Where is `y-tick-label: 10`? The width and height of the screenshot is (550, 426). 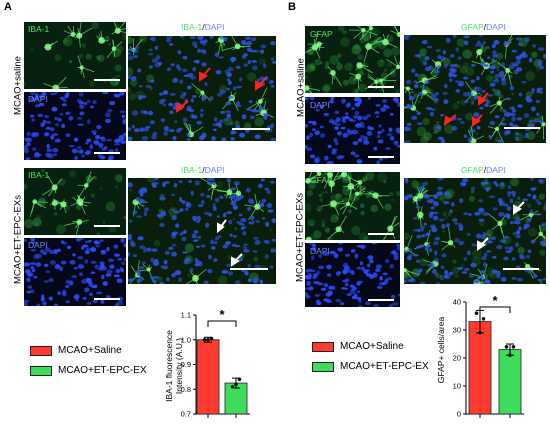 y-tick-label: 10 is located at coordinates (457, 386).